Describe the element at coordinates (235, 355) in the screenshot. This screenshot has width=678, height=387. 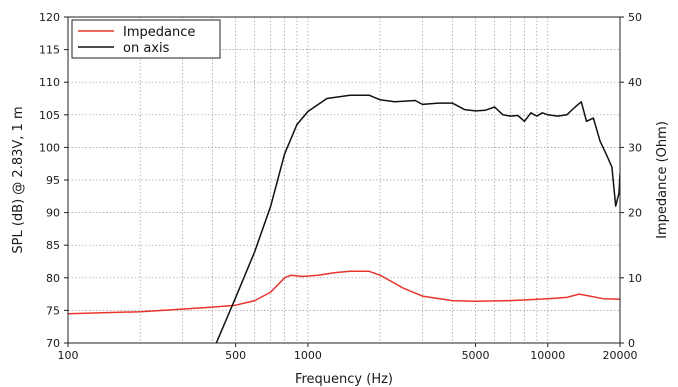
I see `x-tick-label: 500` at that location.